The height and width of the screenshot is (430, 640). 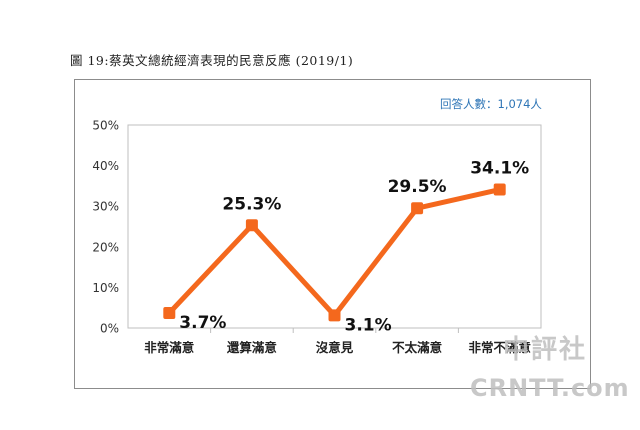 I want to click on y-tick-label: 20%, so click(x=105, y=247).